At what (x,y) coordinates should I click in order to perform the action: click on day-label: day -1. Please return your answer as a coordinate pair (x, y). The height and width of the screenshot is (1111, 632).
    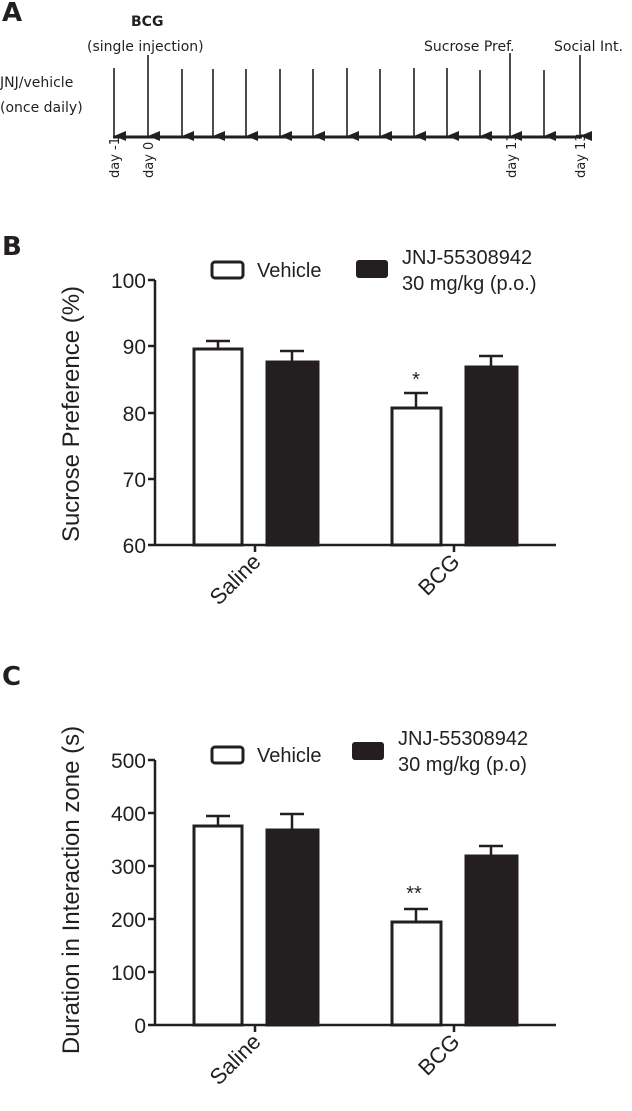
    Looking at the image, I should click on (115, 157).